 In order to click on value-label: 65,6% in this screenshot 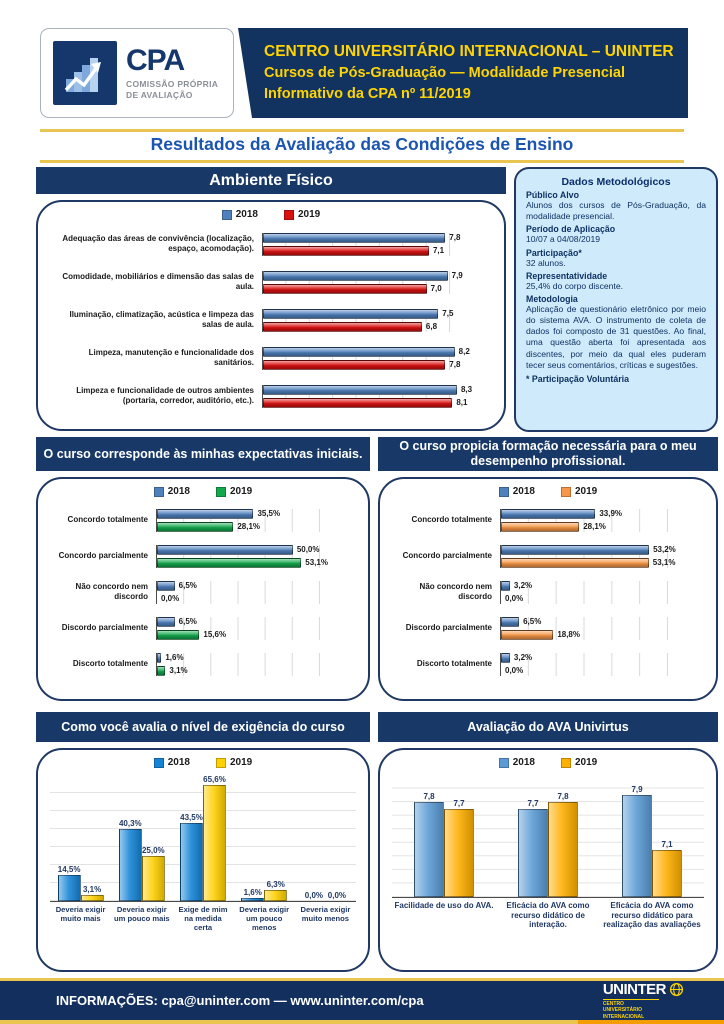, I will do `click(214, 779)`.